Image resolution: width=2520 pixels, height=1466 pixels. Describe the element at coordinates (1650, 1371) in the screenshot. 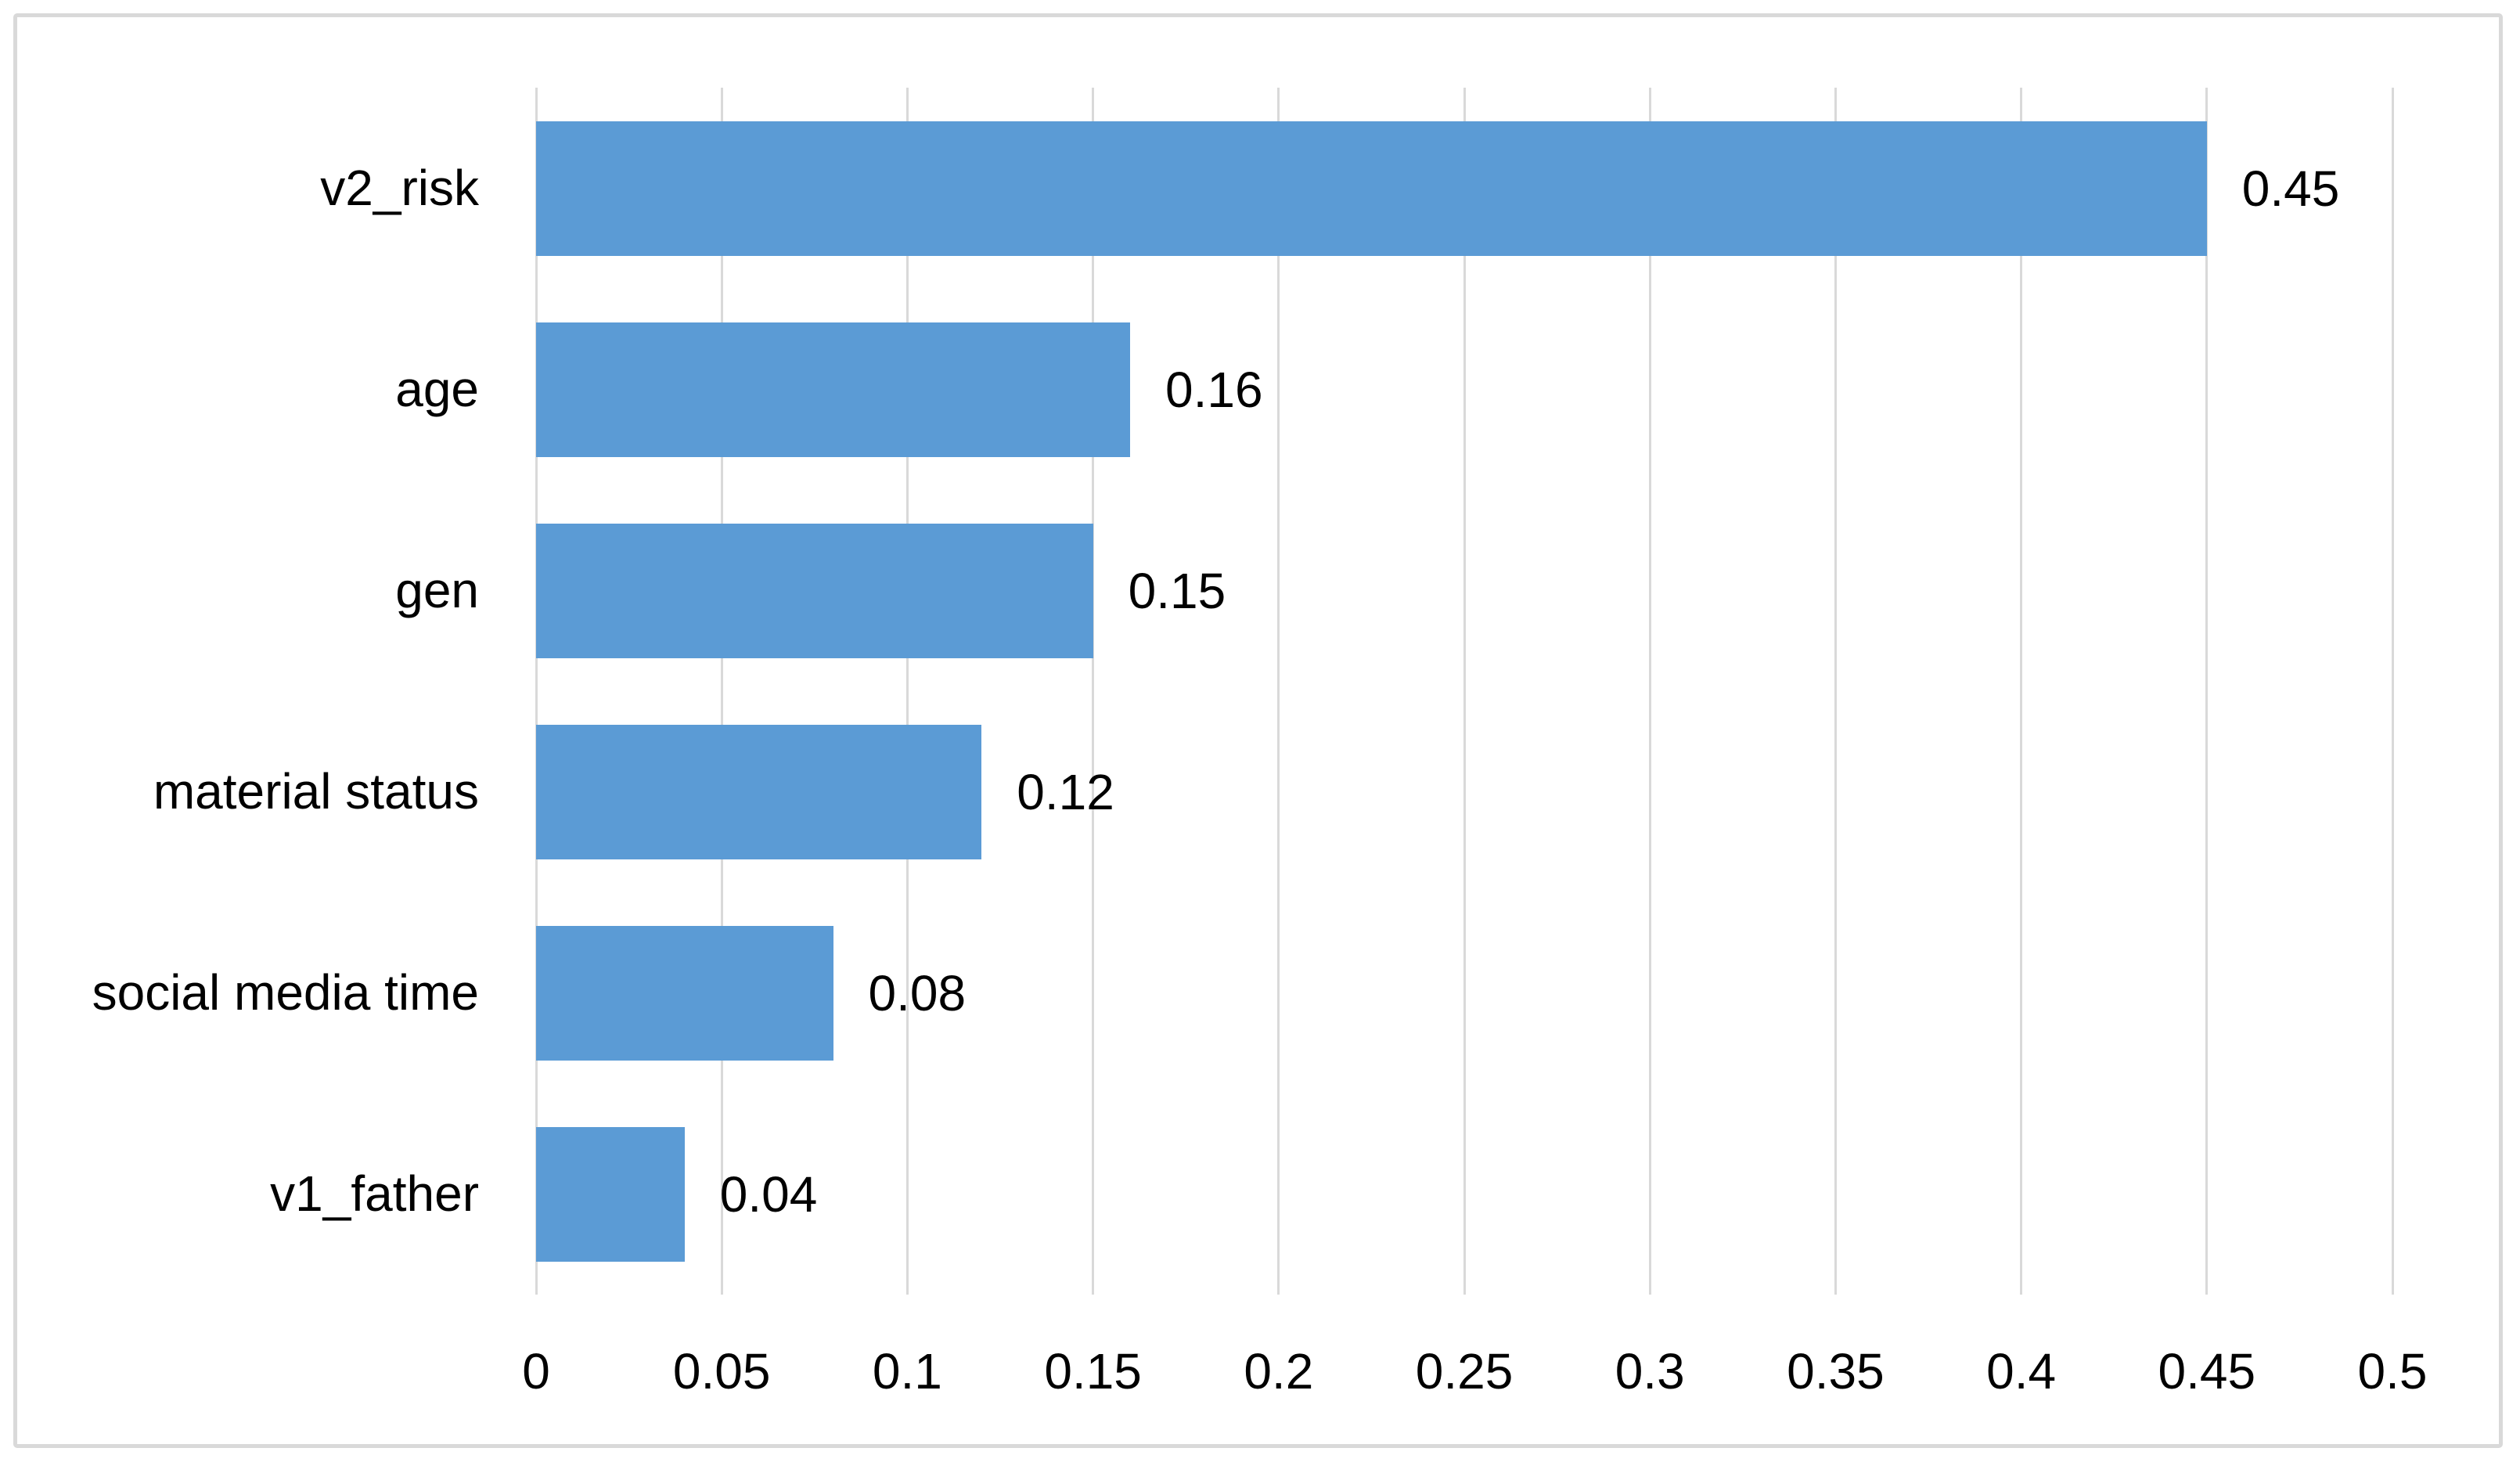

I see `x-axis-tick-label: 0.3` at that location.